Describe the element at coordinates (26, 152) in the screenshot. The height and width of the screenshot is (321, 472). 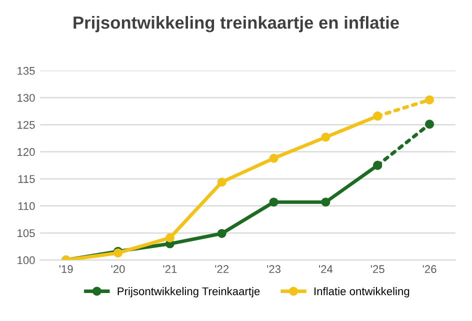
I see `y-tick-label: 120` at that location.